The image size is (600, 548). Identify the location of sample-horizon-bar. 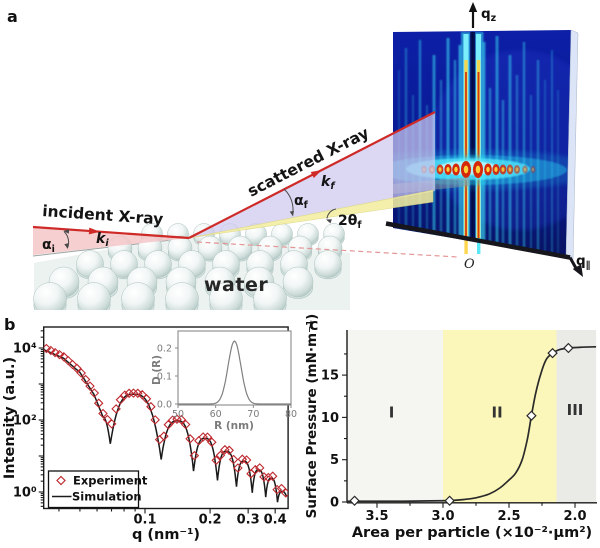
(478, 240).